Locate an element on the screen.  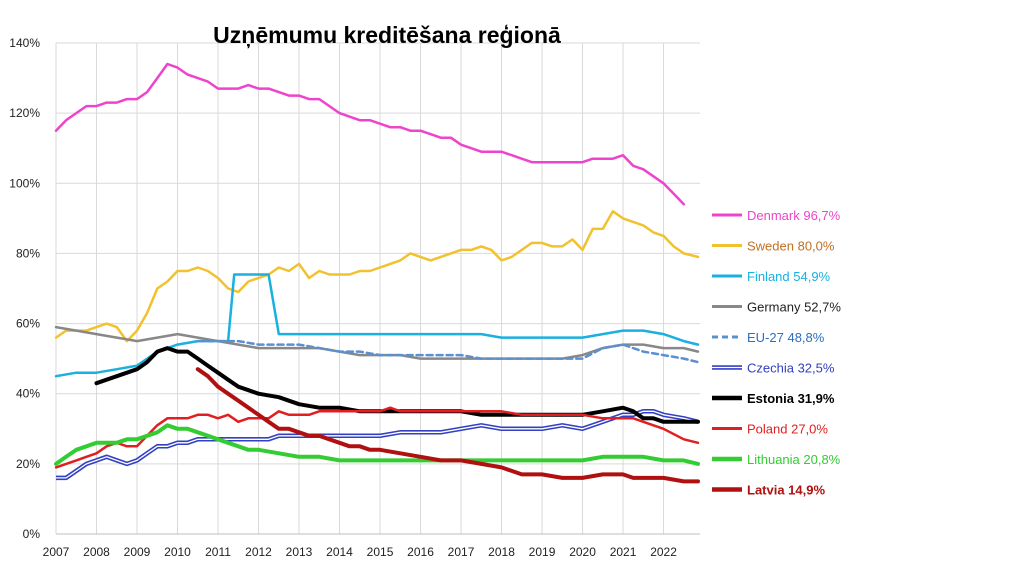
x-tick-label: 2008 is located at coordinates (96, 552).